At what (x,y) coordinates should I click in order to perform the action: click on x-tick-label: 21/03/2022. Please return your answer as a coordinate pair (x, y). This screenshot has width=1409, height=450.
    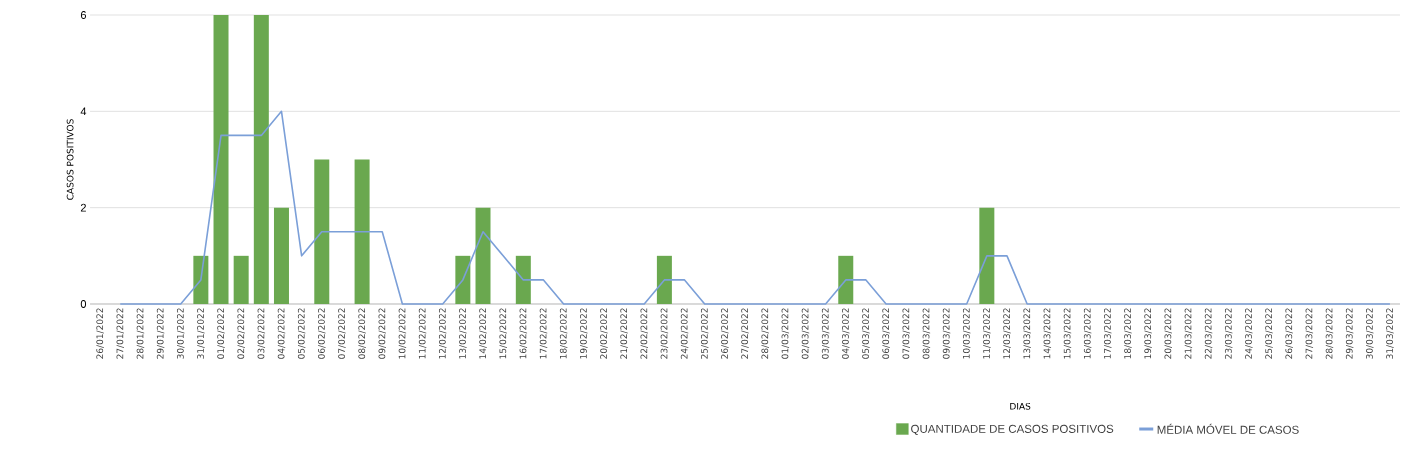
    Looking at the image, I should click on (1188, 333).